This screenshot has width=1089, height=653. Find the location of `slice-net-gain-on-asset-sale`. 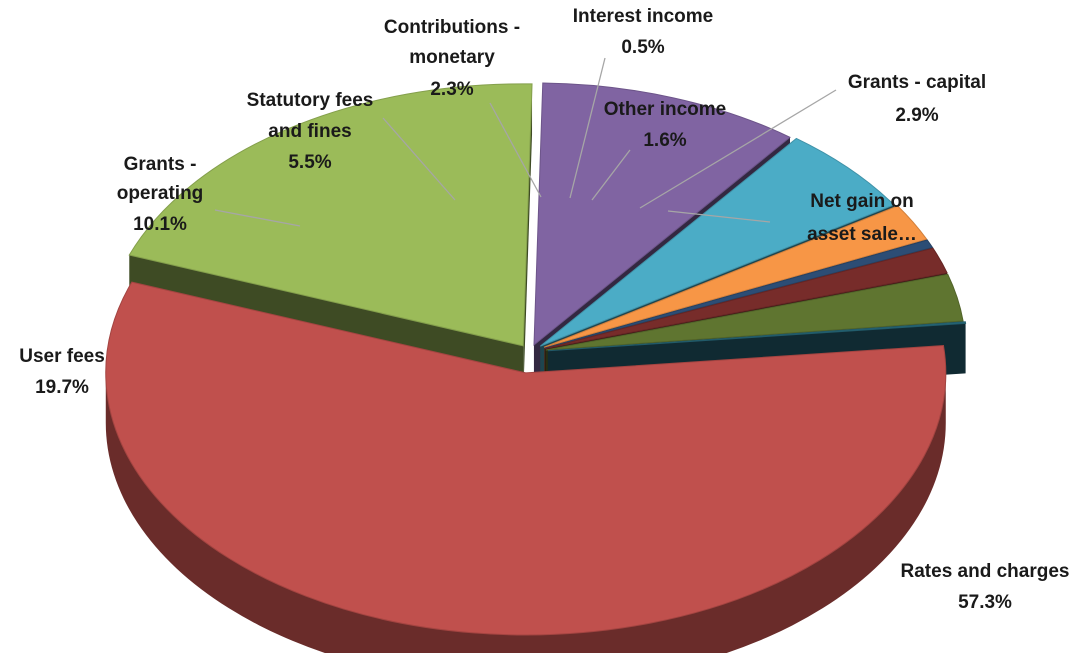

slice-net-gain-on-asset-sale is located at coordinates (757, 336).